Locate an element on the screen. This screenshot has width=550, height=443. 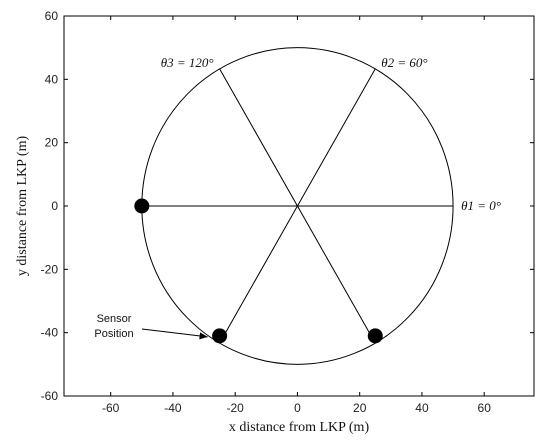
y-tick-label: 60 is located at coordinates (52, 16).